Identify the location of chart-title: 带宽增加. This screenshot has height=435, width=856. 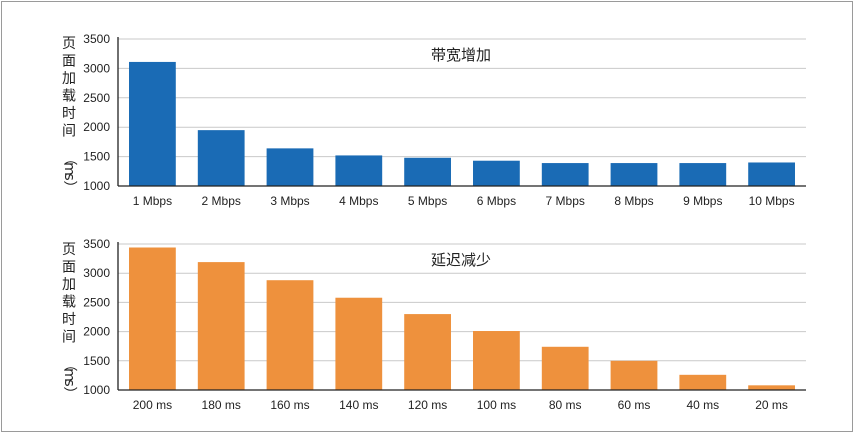
(461, 55).